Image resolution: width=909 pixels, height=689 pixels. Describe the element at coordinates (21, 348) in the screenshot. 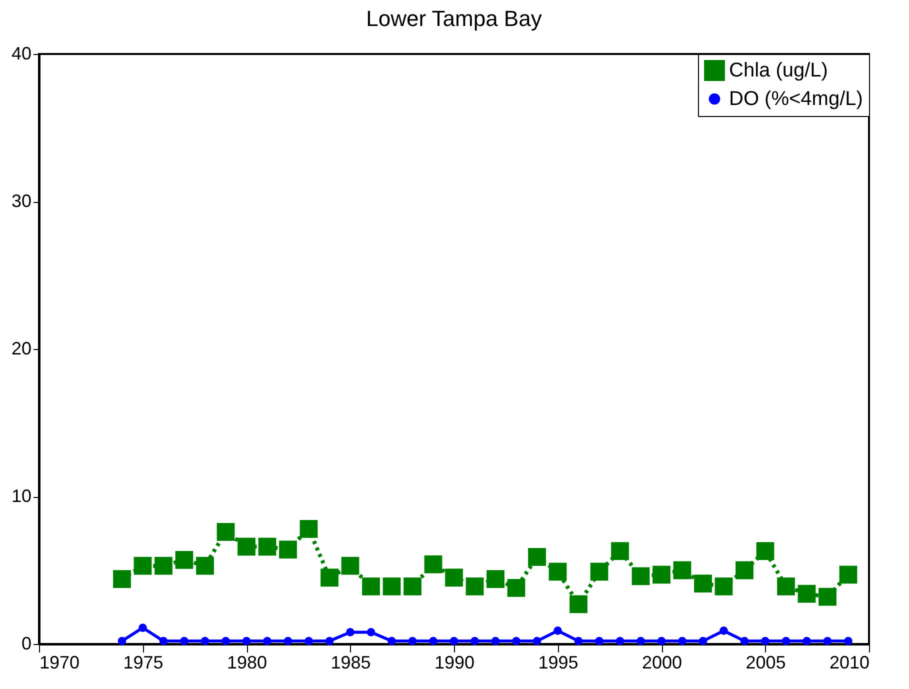

I see `y-tick-label: 20` at that location.